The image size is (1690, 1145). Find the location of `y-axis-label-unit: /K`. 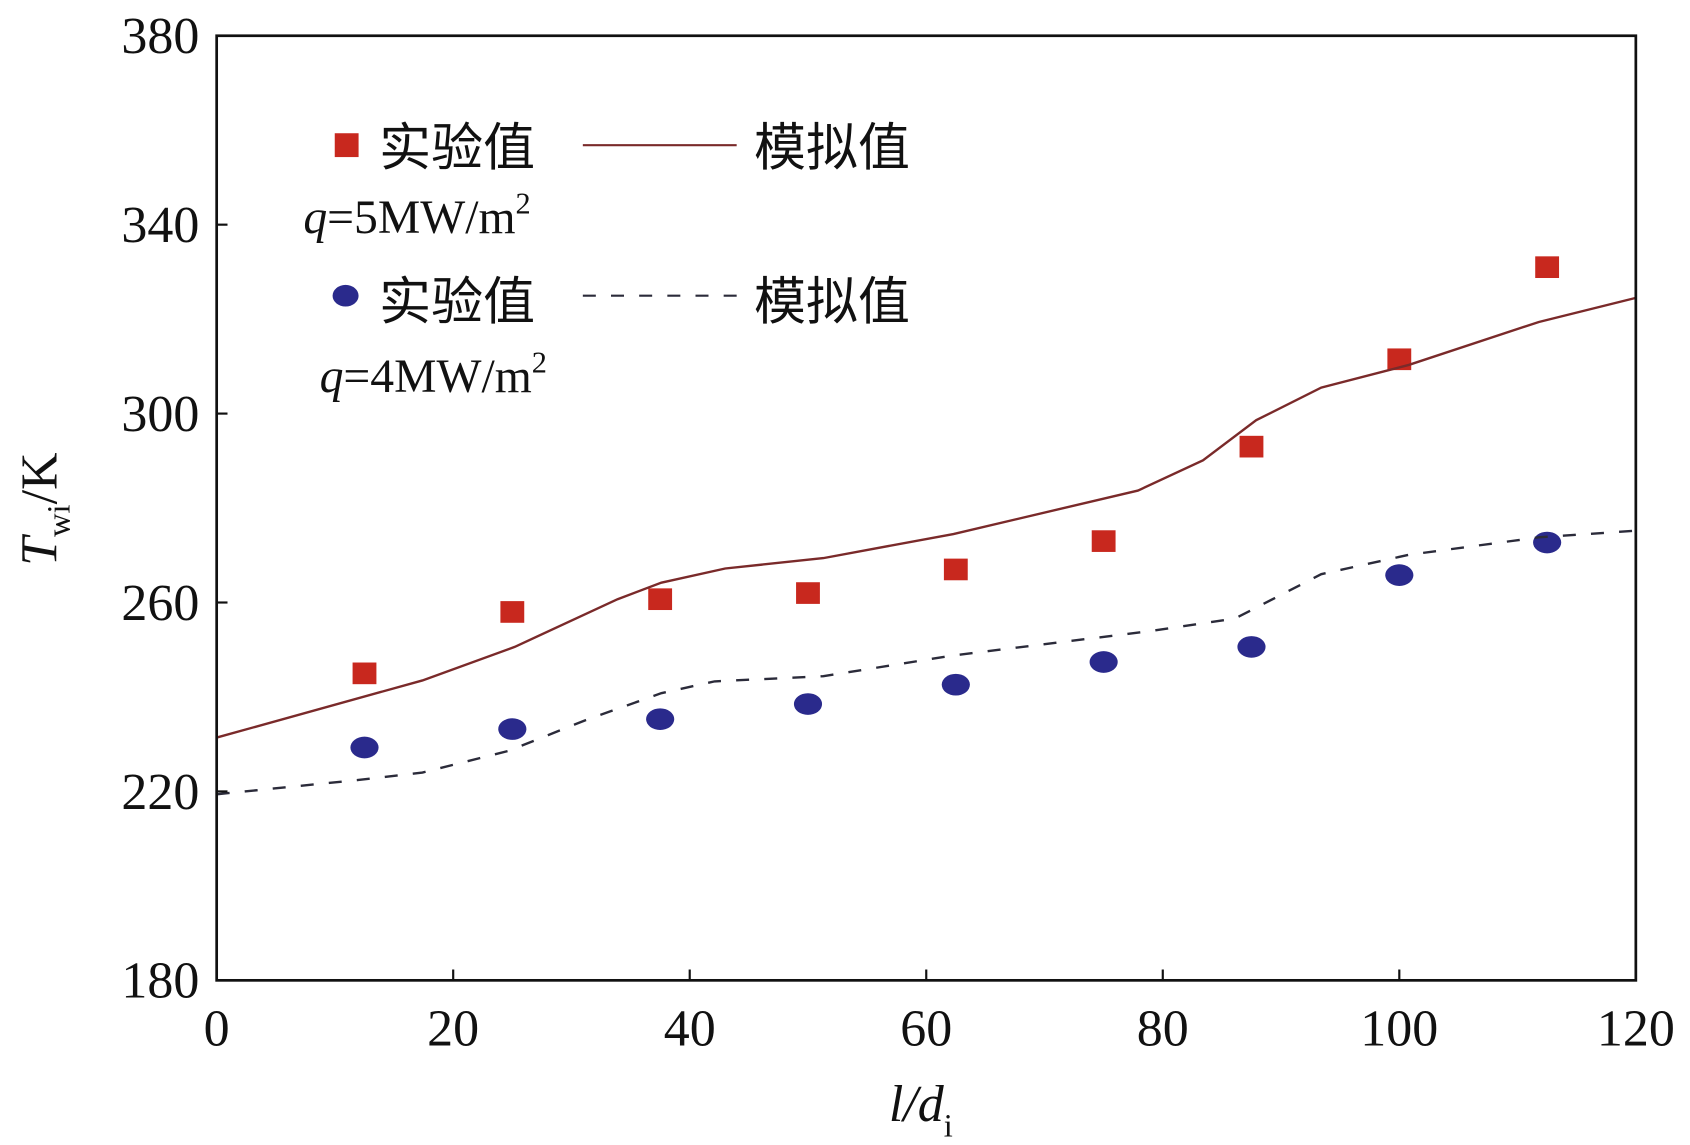

y-axis-label-unit: /K is located at coordinates (39, 478).